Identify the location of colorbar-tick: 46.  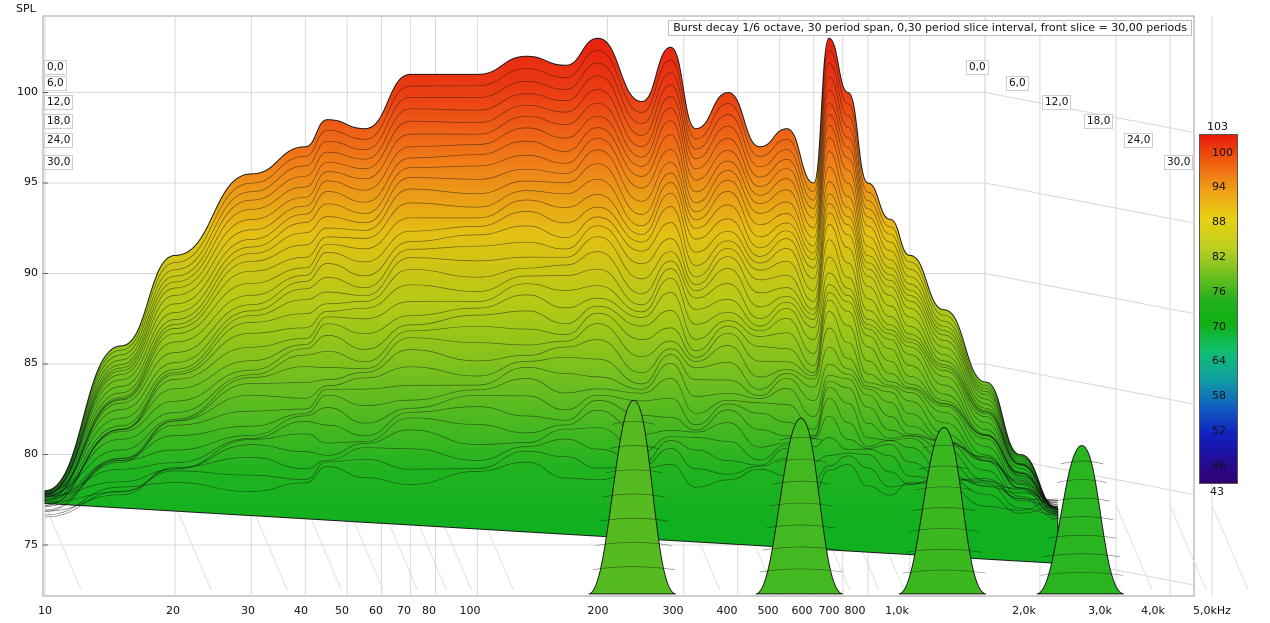
(1219, 465).